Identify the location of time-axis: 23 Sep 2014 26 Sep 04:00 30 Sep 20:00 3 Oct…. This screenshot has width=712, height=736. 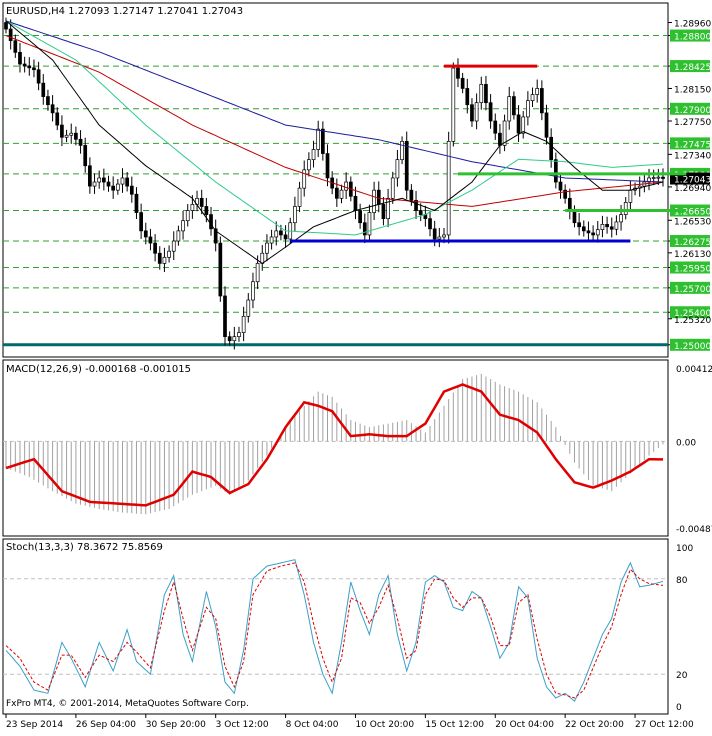
(349, 722).